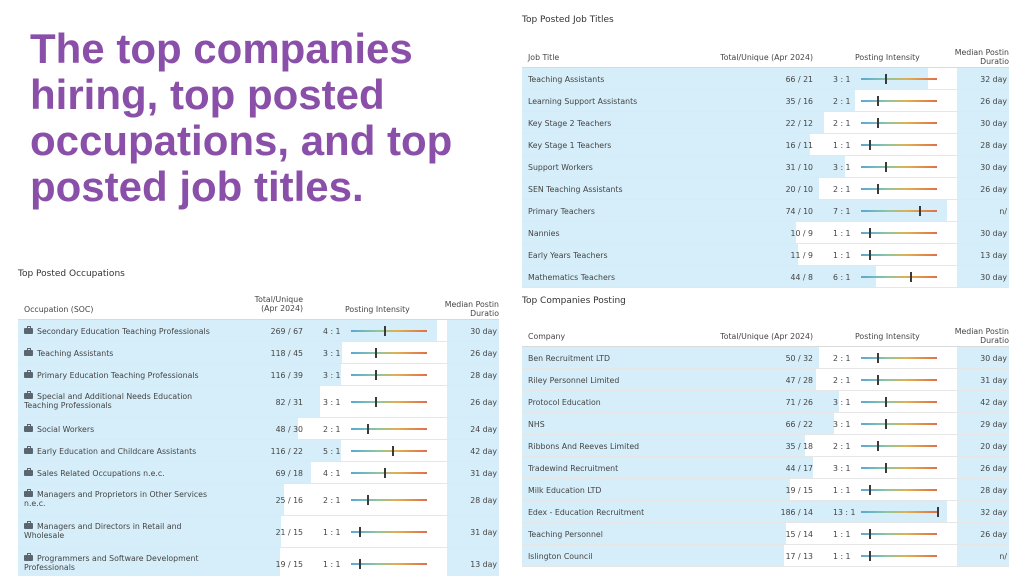 The image size is (1024, 576). I want to click on column-header-name: Job Title, so click(544, 57).